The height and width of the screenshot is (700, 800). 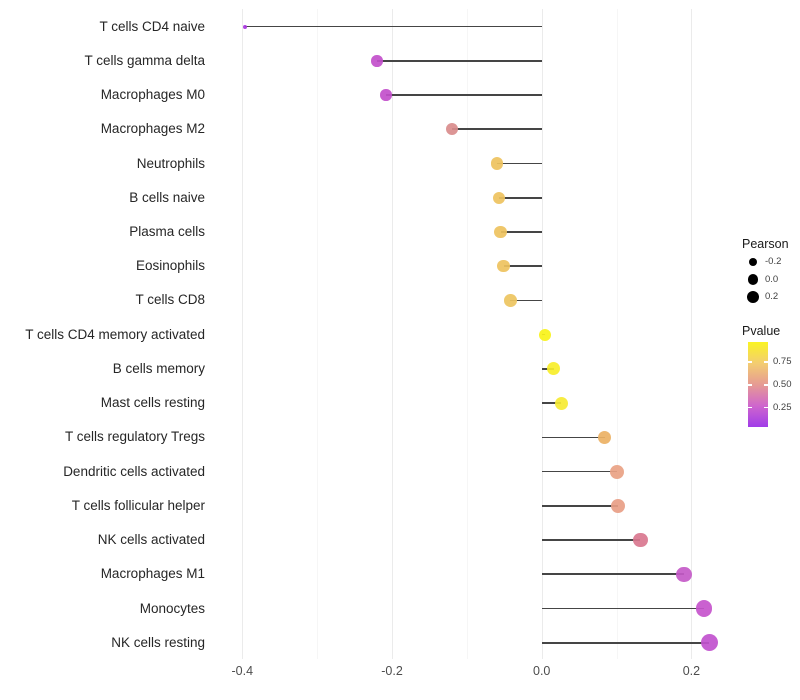 What do you see at coordinates (138, 505) in the screenshot?
I see `y-axis-label: T cells follicular helper` at bounding box center [138, 505].